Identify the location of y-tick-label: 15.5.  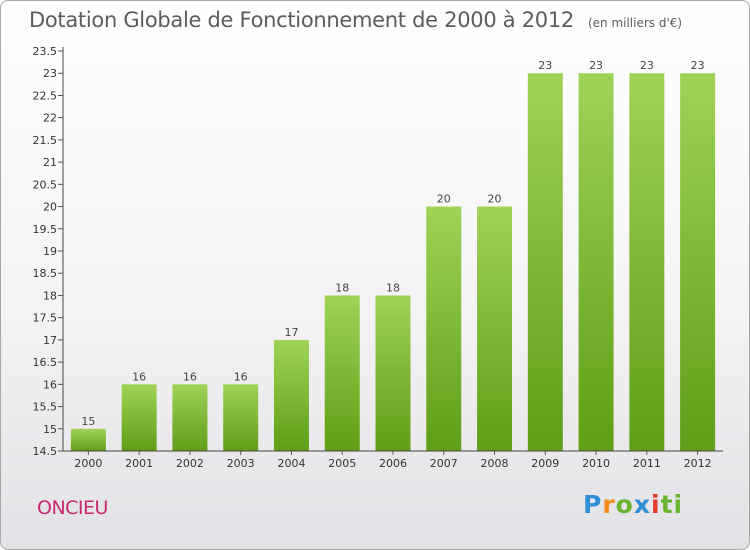
(45, 407).